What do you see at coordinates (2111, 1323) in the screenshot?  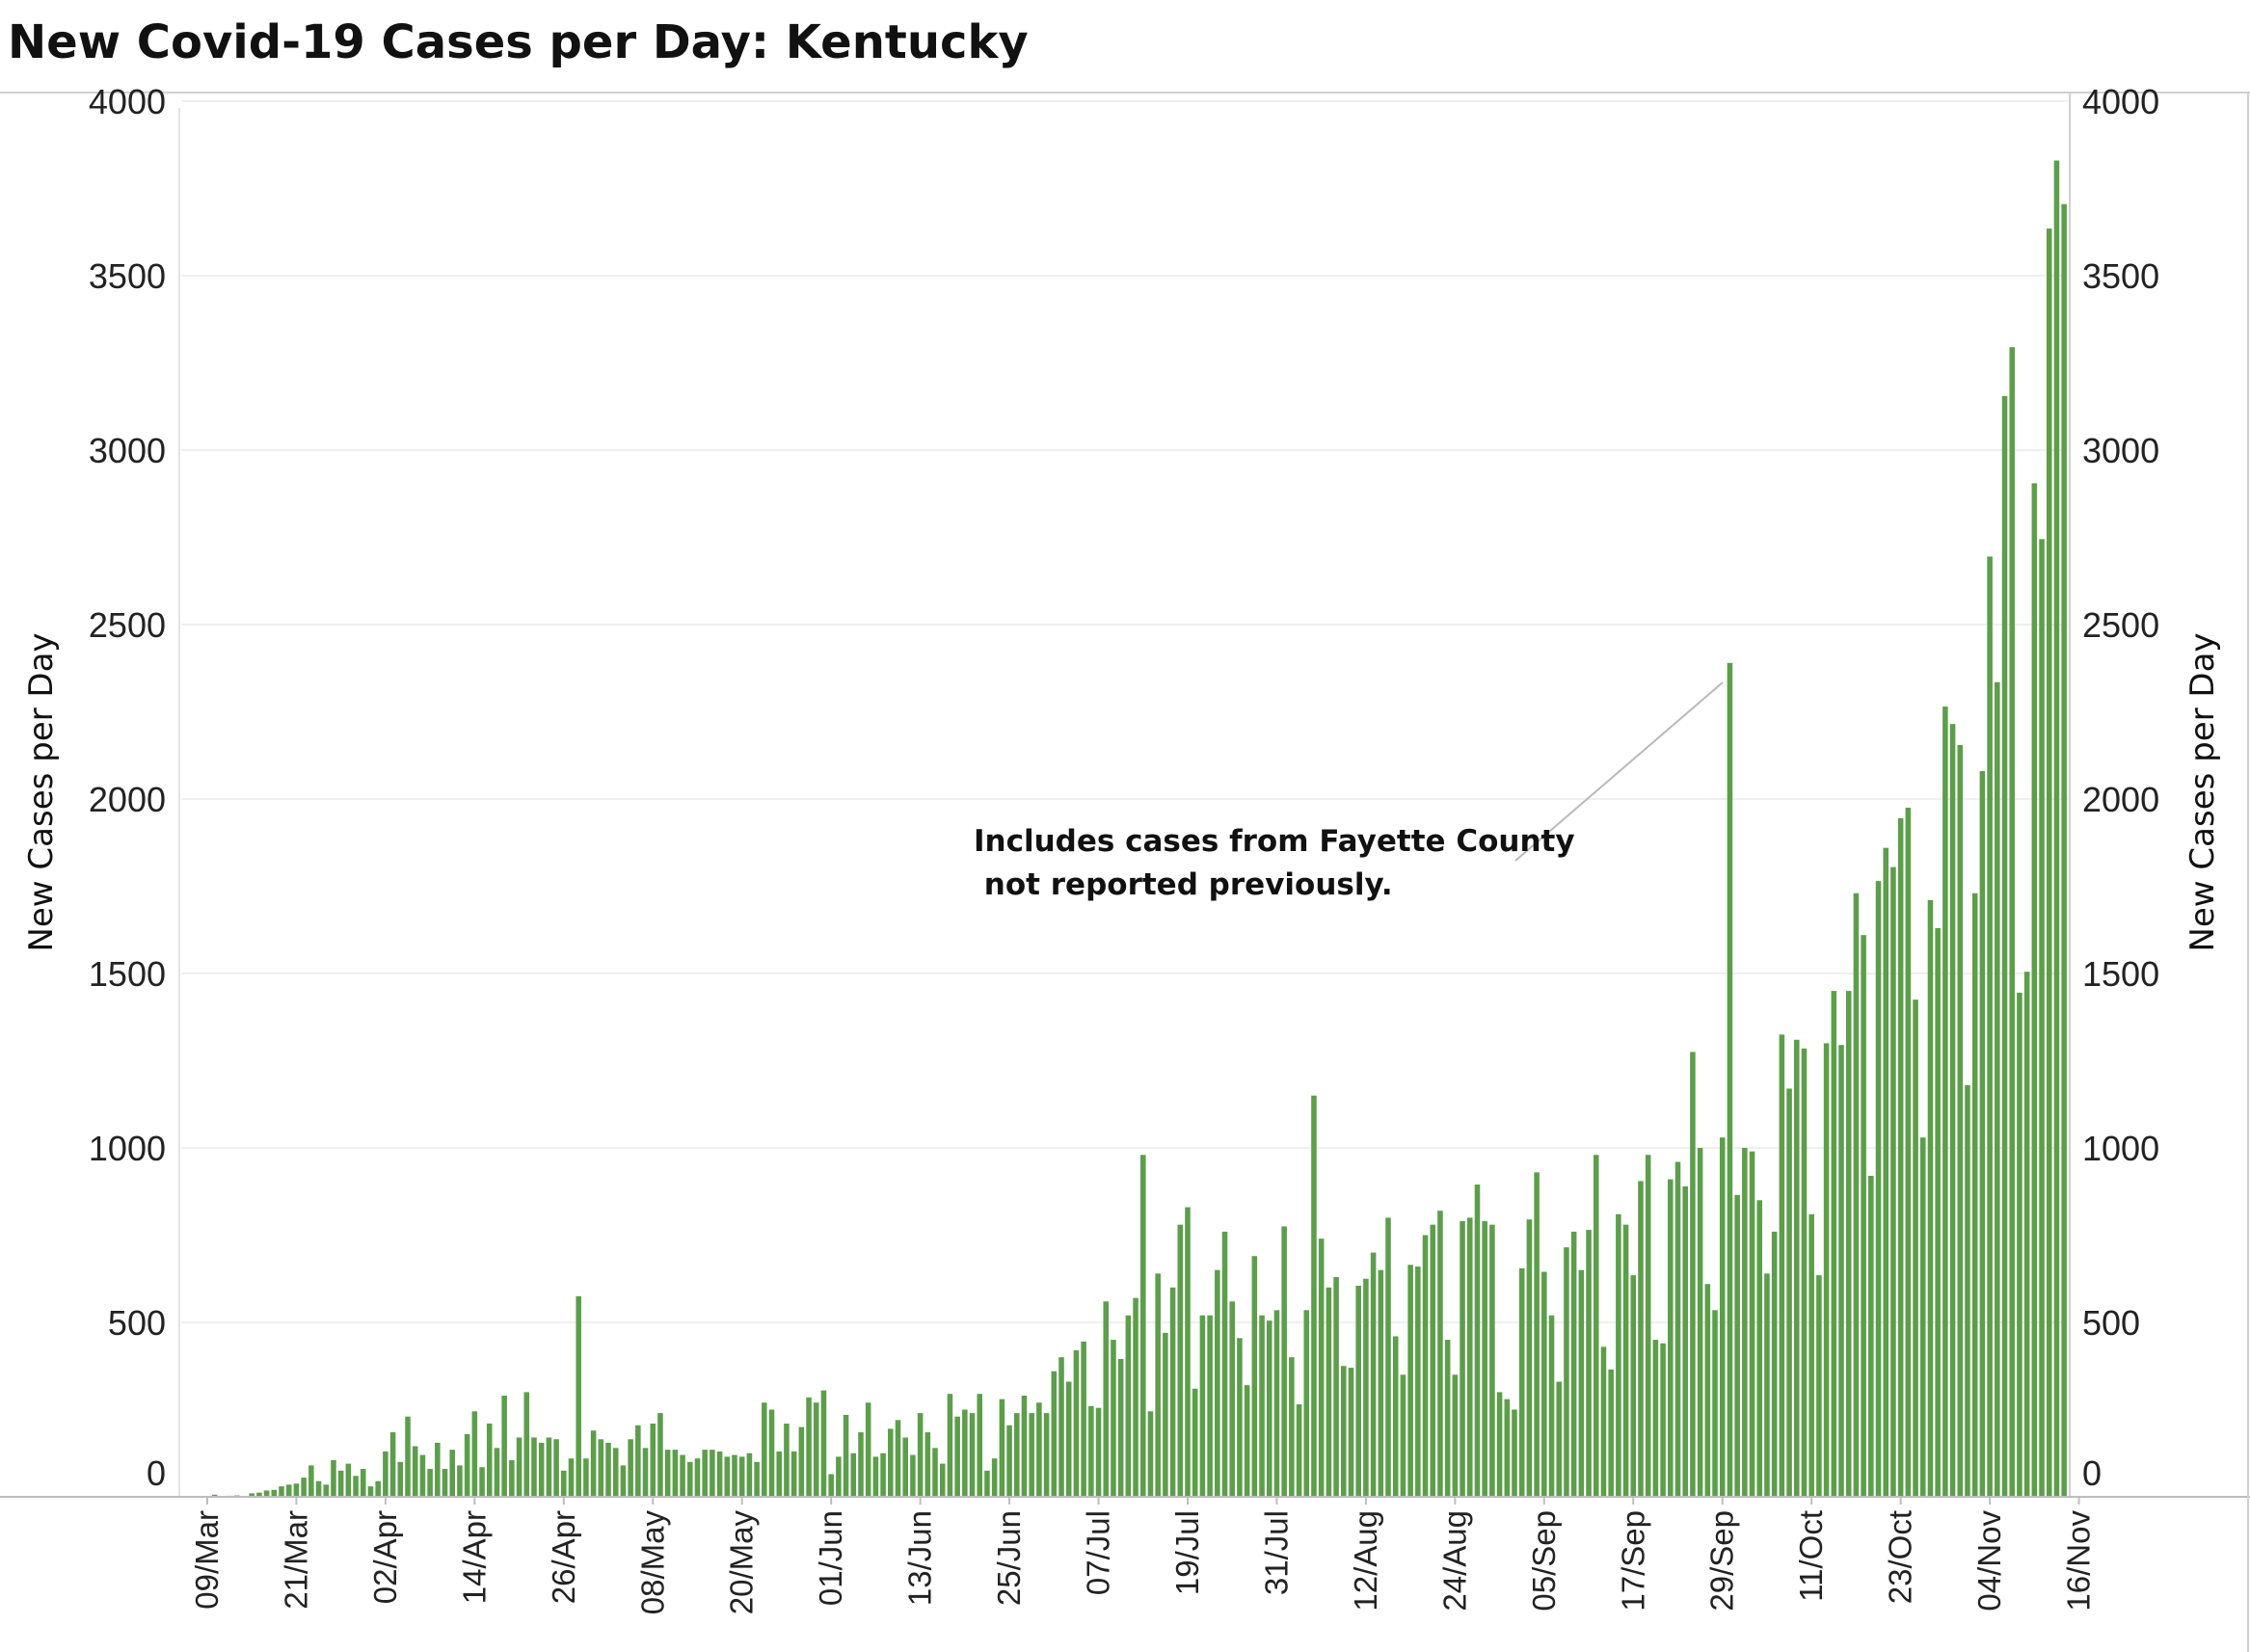 I see `y-tick-label-right: 500` at bounding box center [2111, 1323].